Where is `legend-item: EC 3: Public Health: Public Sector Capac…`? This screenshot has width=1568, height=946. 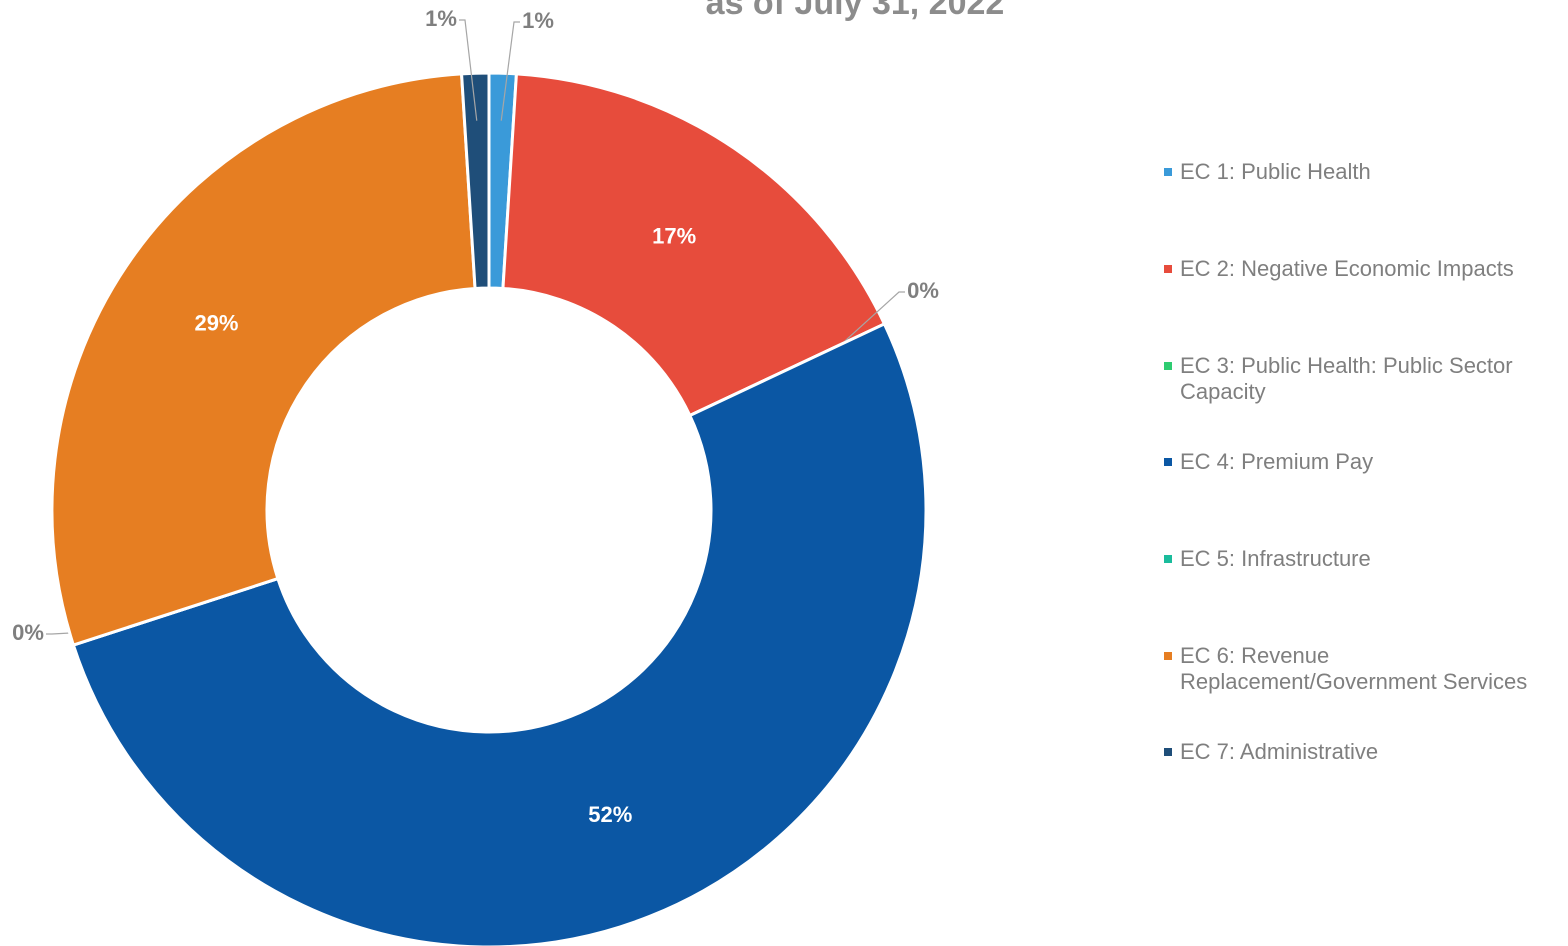
legend-item: EC 3: Public Health: Public Sector Capac… is located at coordinates (1364, 379).